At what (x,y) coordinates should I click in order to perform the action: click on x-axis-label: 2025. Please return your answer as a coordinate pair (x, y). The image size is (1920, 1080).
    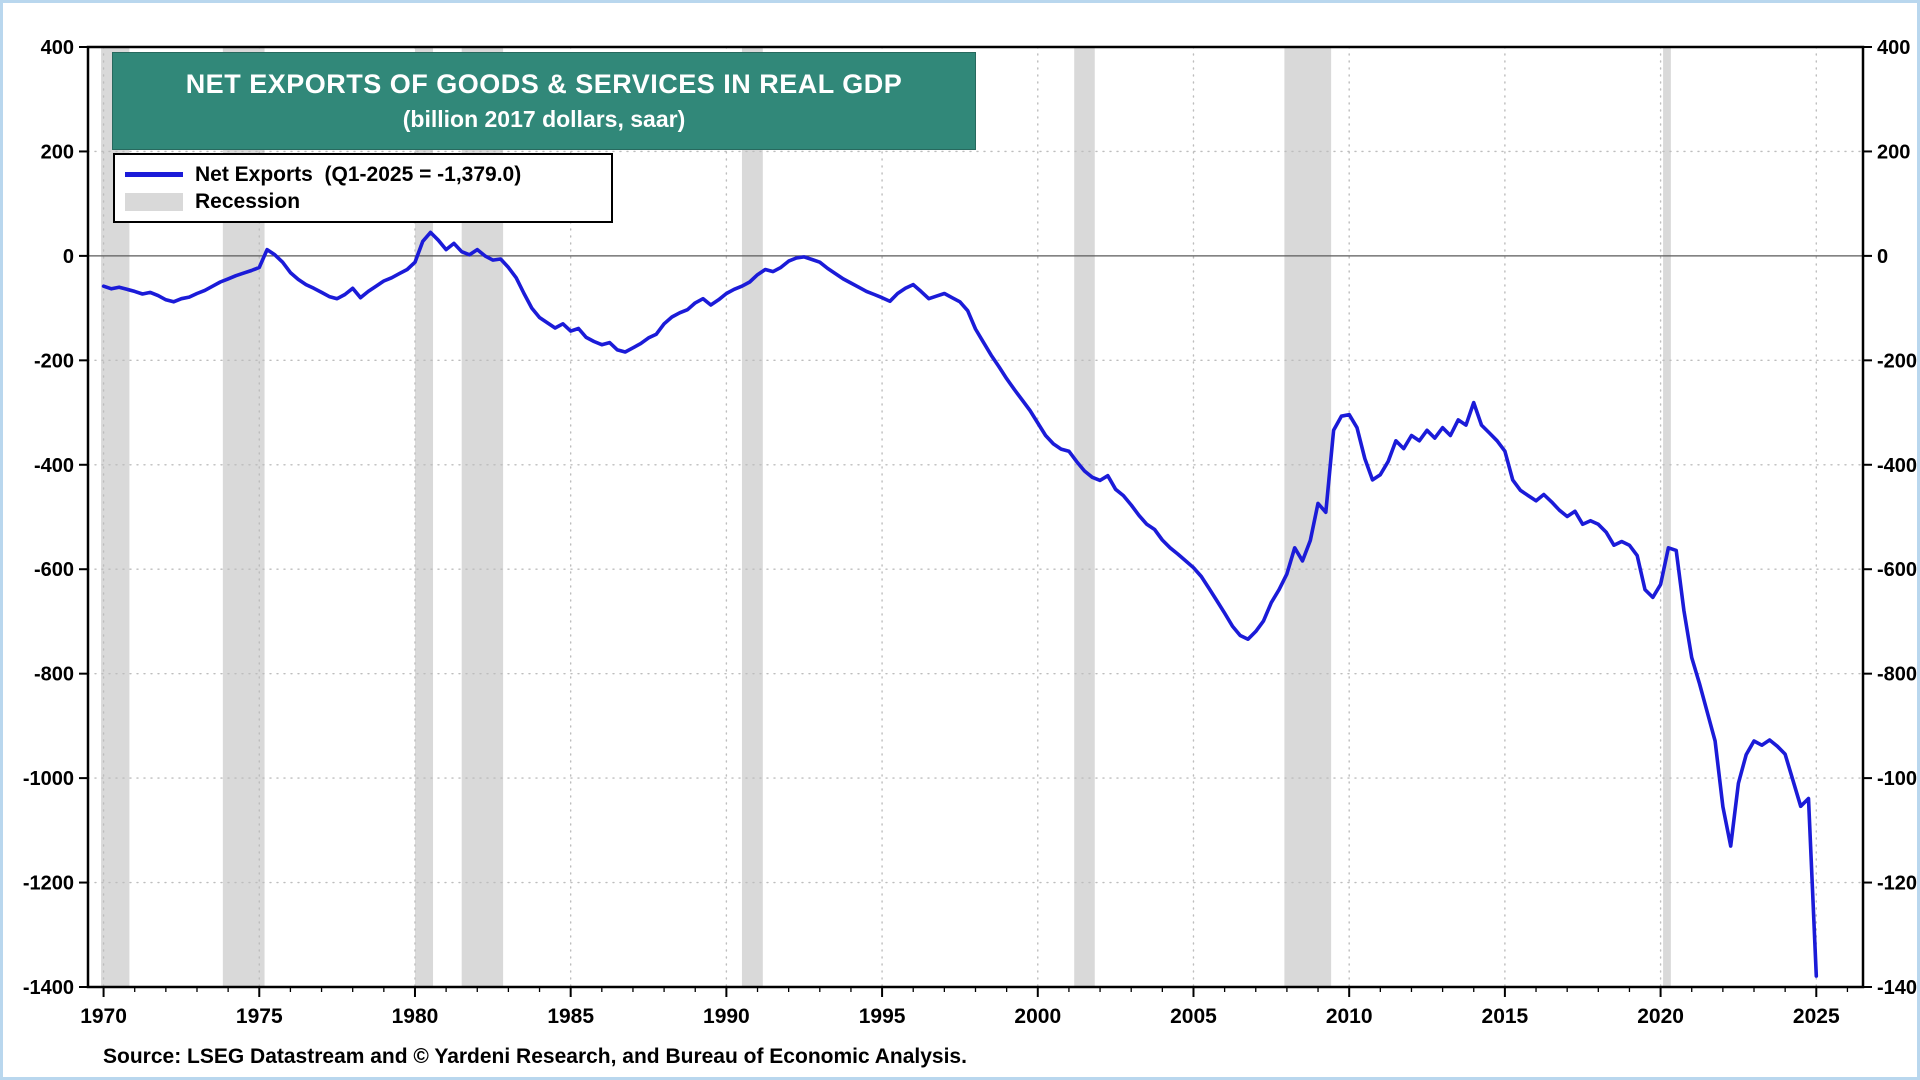
    Looking at the image, I should click on (1816, 1016).